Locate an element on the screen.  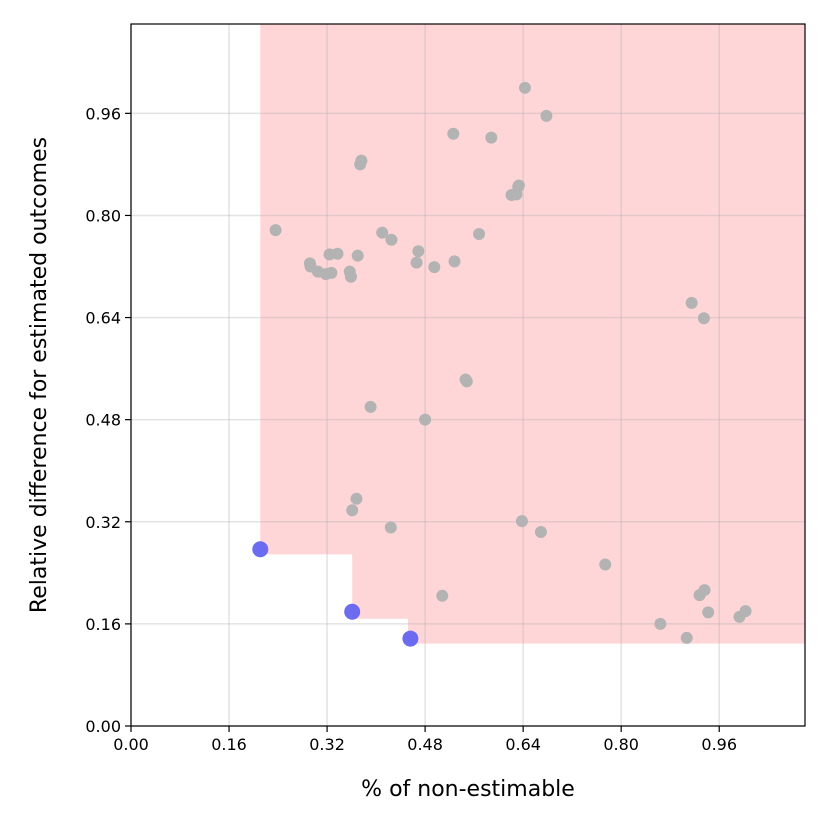
x-tick-label: 0.48 is located at coordinates (425, 744).